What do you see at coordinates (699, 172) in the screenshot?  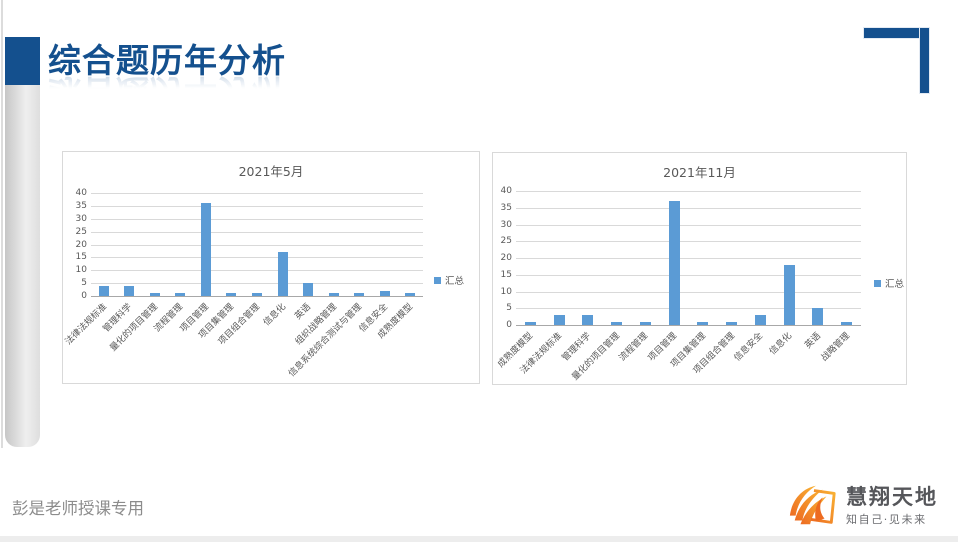 I see `chart-title: 2021年11月` at bounding box center [699, 172].